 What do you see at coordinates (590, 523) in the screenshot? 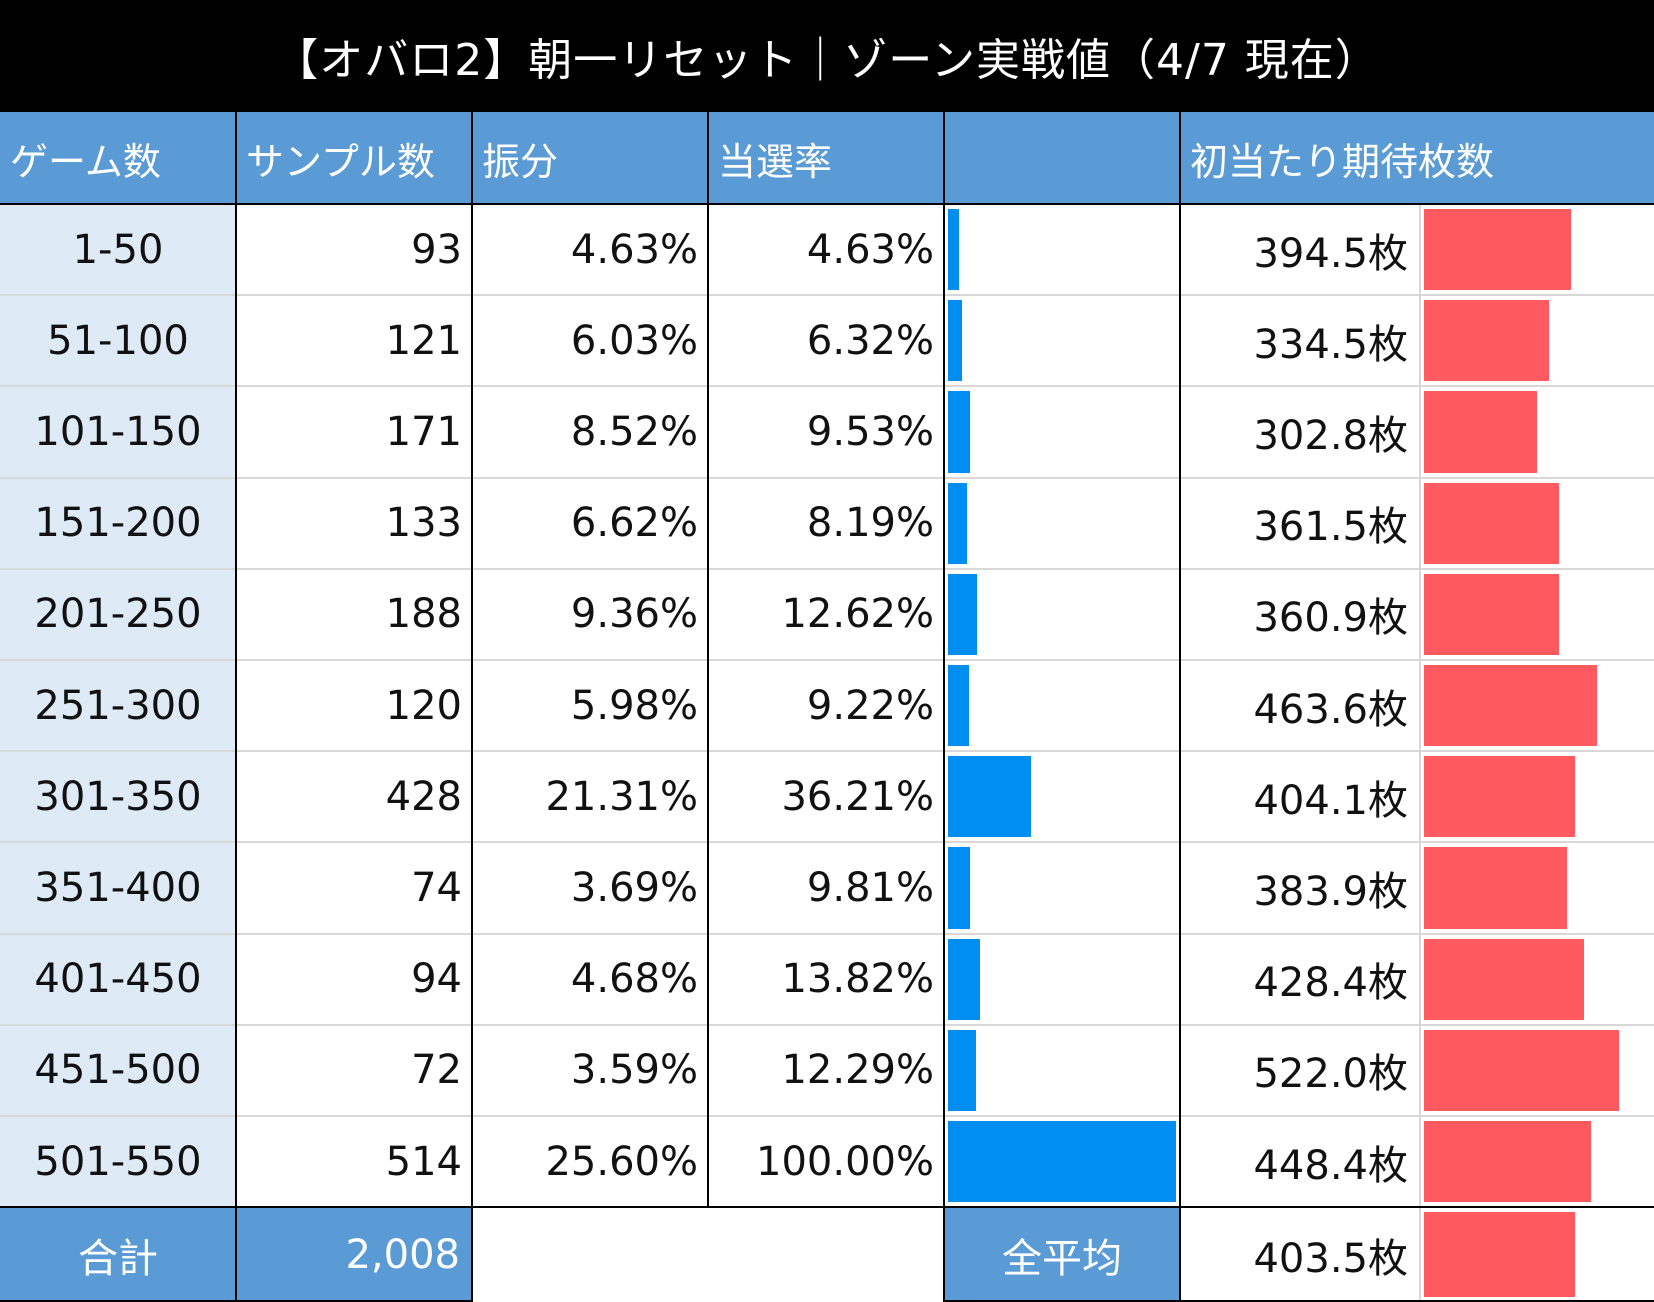
I see `distribution-value: 6.62%` at bounding box center [590, 523].